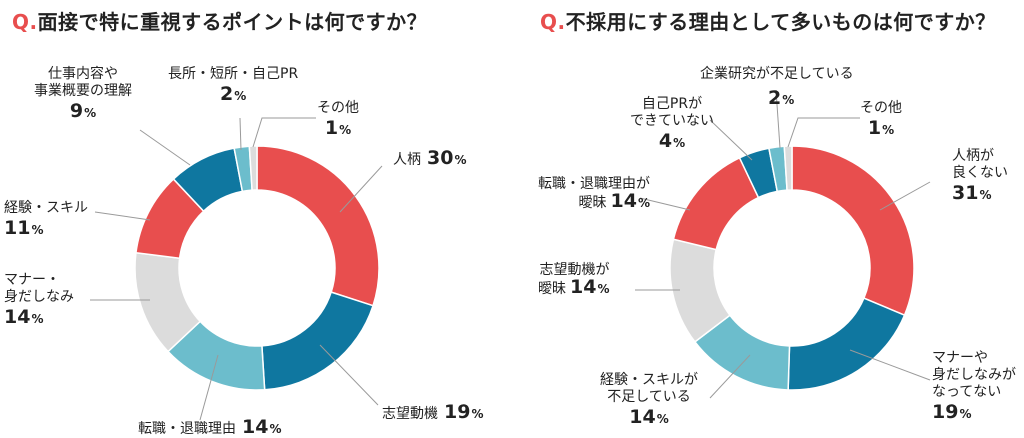  Describe the element at coordinates (39, 300) in the screenshot. I see `left-label-manner: マナー・ 身だしなみ 14%` at that location.